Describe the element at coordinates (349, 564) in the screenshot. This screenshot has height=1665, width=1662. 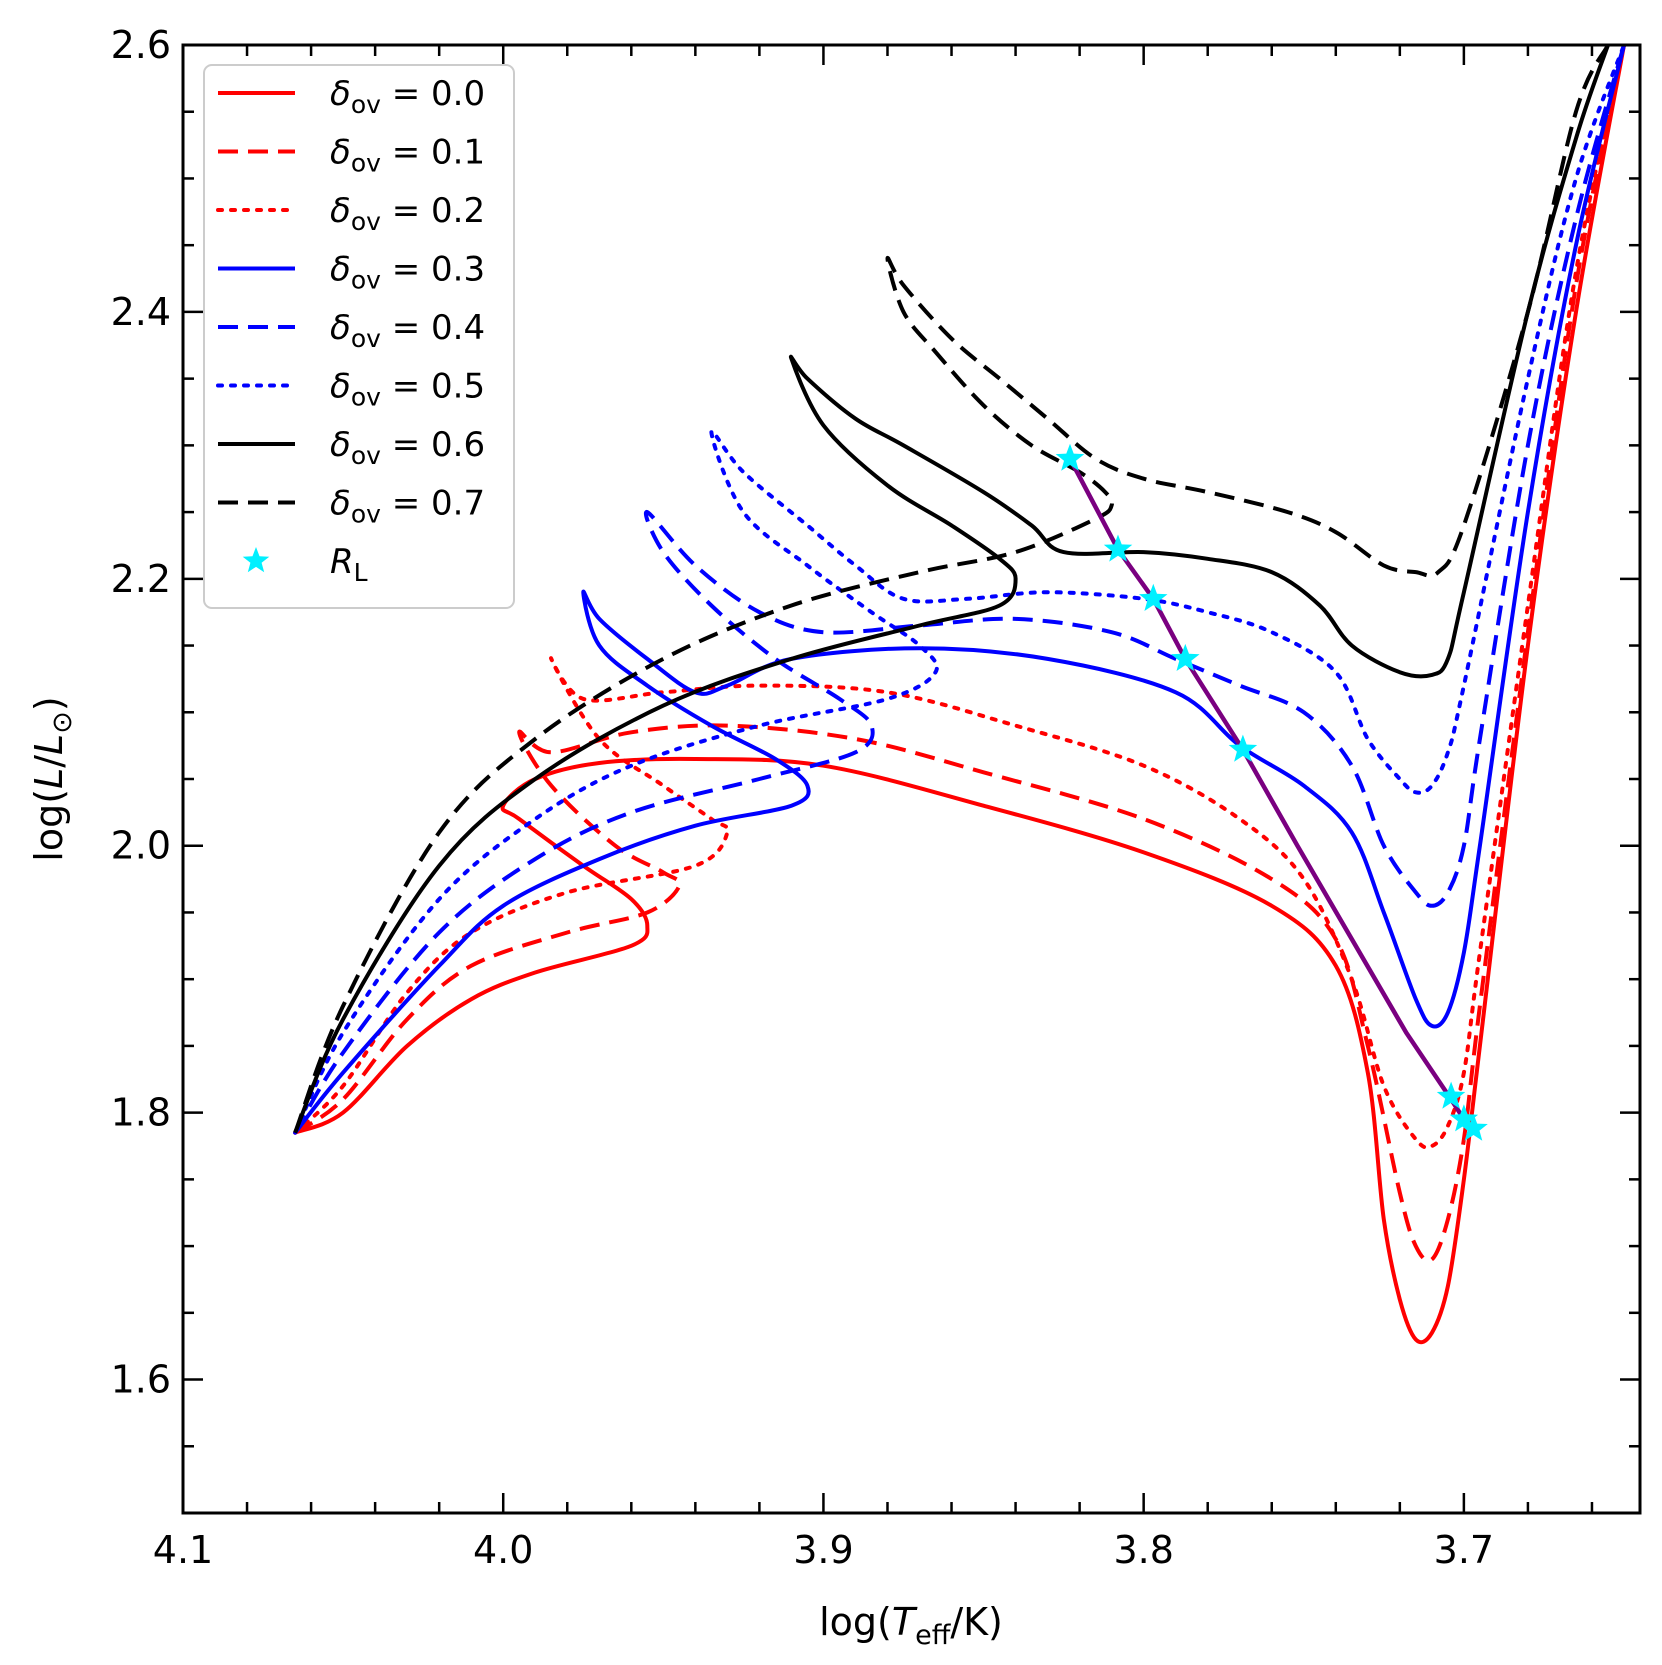
I see `legend-label-rl: RL` at that location.